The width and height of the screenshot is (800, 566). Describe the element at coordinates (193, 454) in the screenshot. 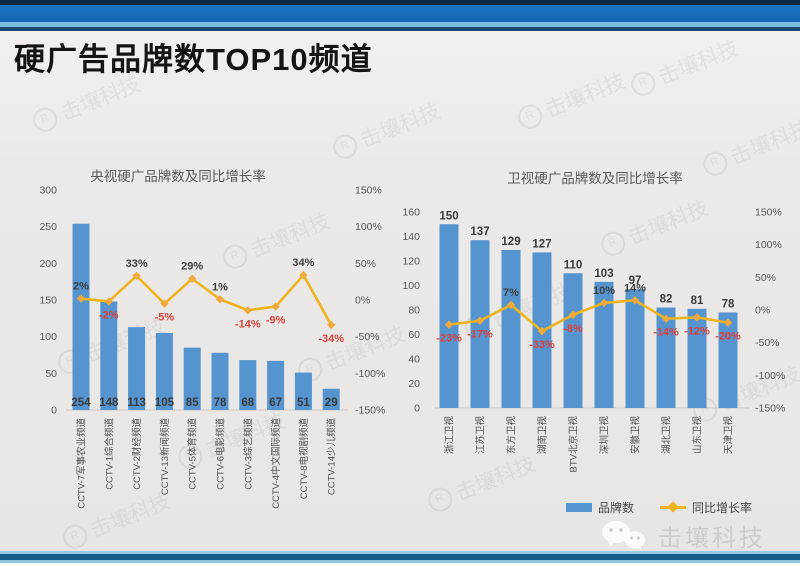

I see `svg-text: CCTV-5体育频道` at that location.